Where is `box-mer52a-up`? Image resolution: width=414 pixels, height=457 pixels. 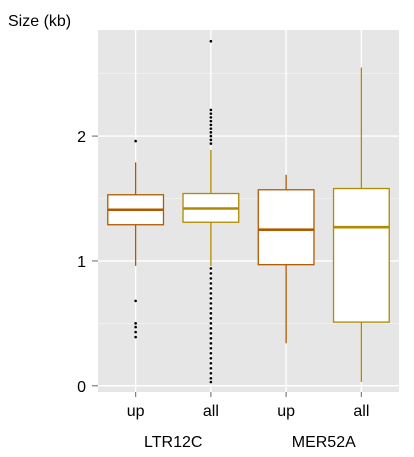 box-mer52a-up is located at coordinates (286, 259).